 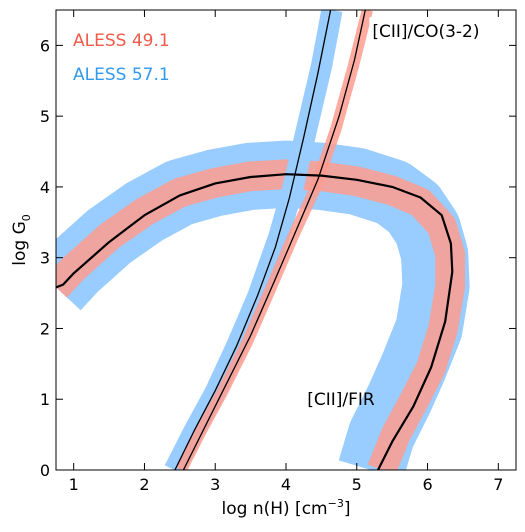 What do you see at coordinates (498, 484) in the screenshot?
I see `x-tick-label: 7` at bounding box center [498, 484].